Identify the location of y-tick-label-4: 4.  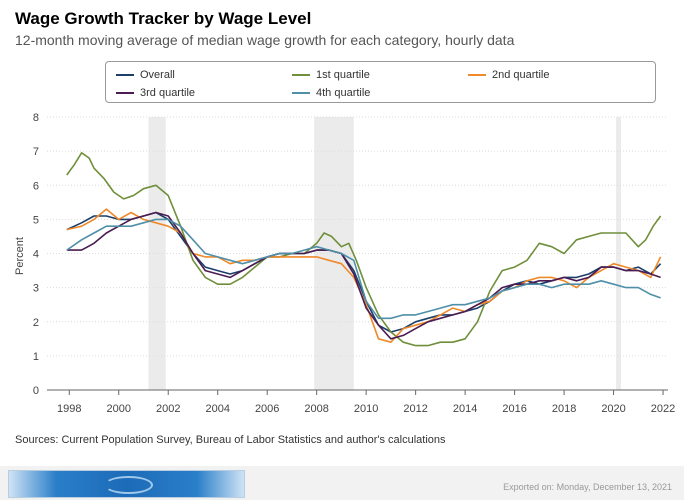
(36, 255).